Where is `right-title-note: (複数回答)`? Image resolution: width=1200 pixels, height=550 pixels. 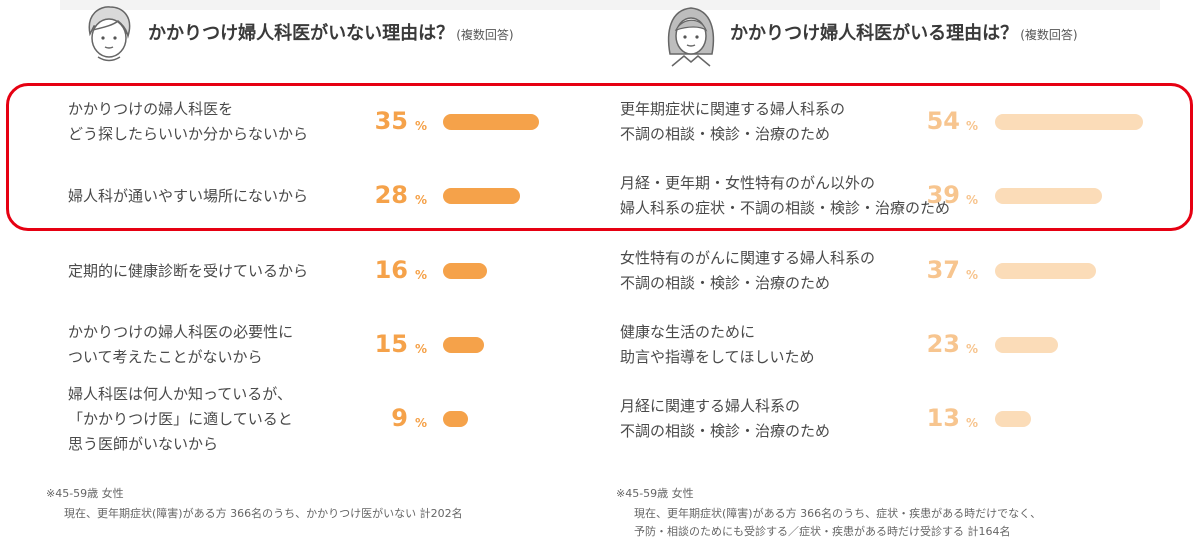
right-title-note: (複数回答) is located at coordinates (1049, 35).